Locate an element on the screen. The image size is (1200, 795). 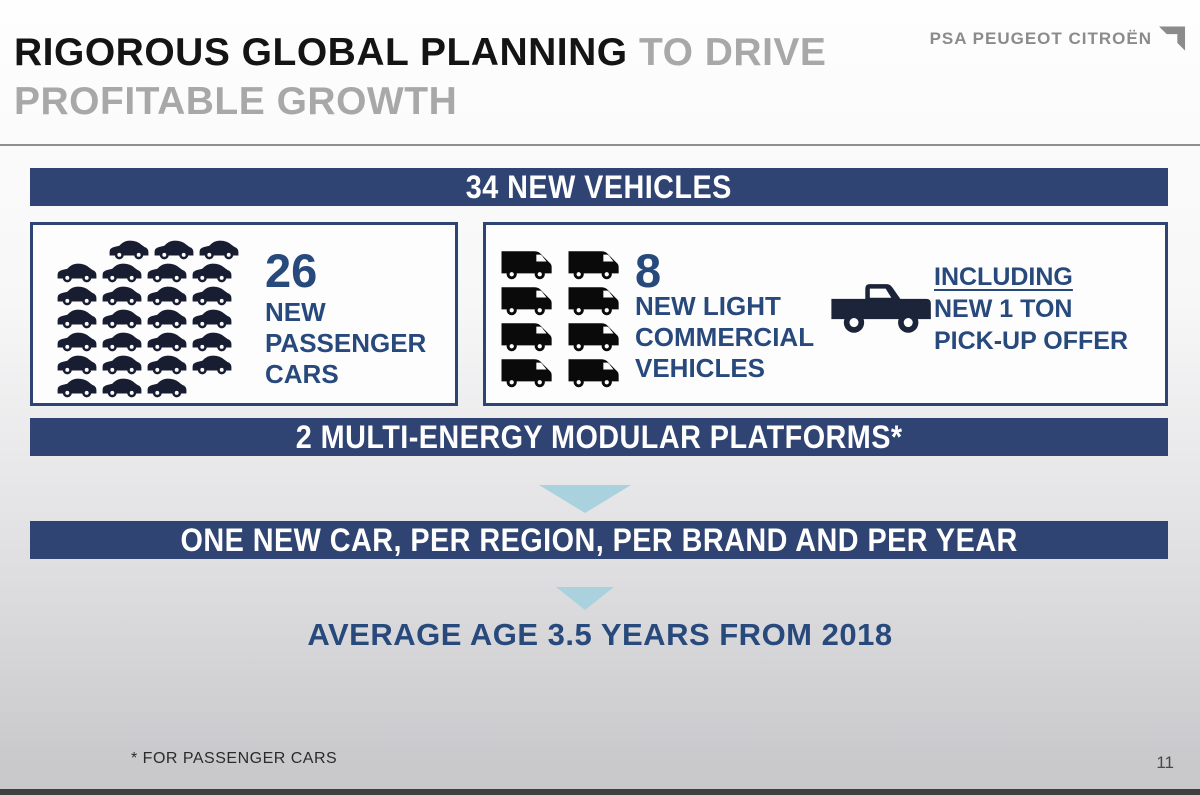
van-icon-grid is located at coordinates (562, 319).